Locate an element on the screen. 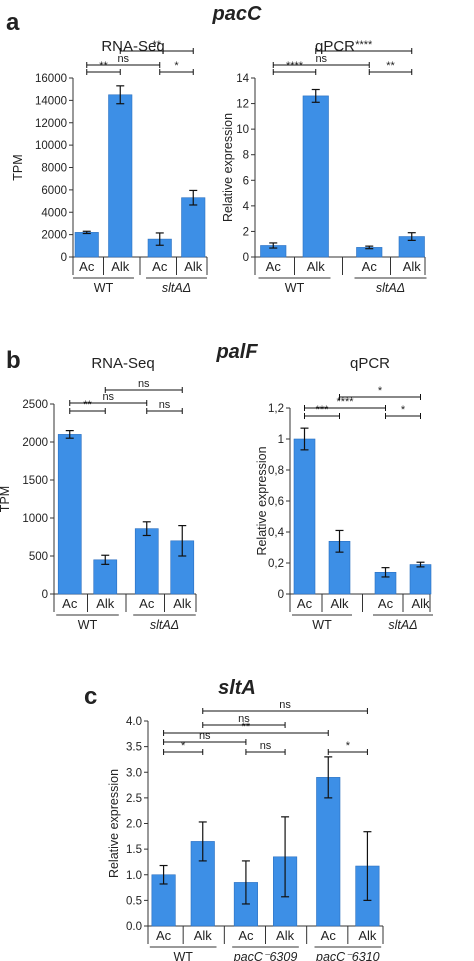 The height and width of the screenshot is (961, 474). y-tick-label: 2 is located at coordinates (246, 232).